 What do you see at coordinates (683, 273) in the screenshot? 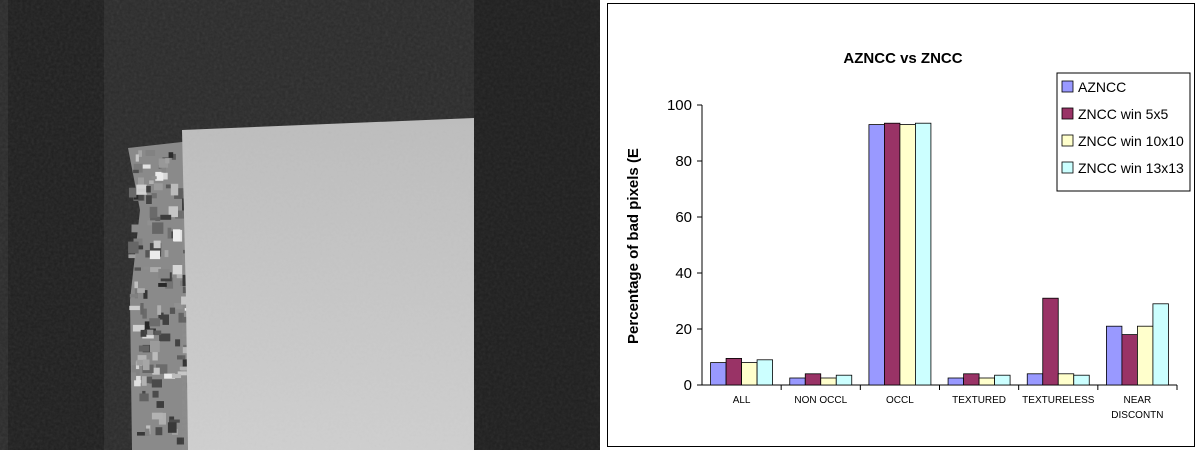
I see `y-tick-label: 40` at bounding box center [683, 273].